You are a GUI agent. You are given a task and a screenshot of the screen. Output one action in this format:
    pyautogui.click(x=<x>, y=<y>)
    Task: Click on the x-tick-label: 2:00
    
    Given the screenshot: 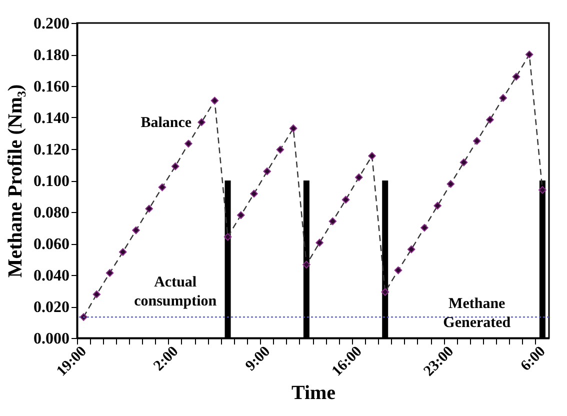 What is the action you would take?
    pyautogui.click(x=166, y=359)
    